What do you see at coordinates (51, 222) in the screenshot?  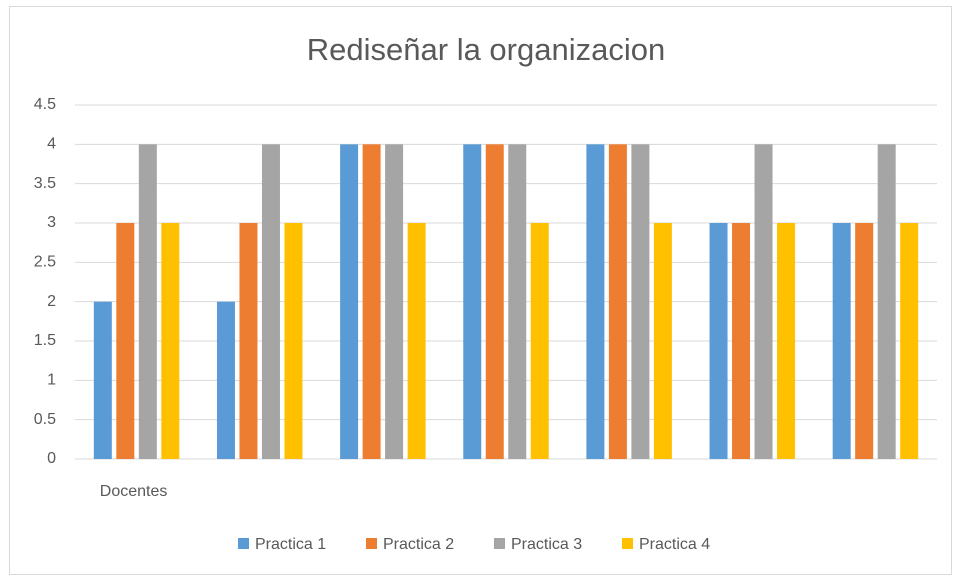 I see `y-tick-label: 3` at bounding box center [51, 222].